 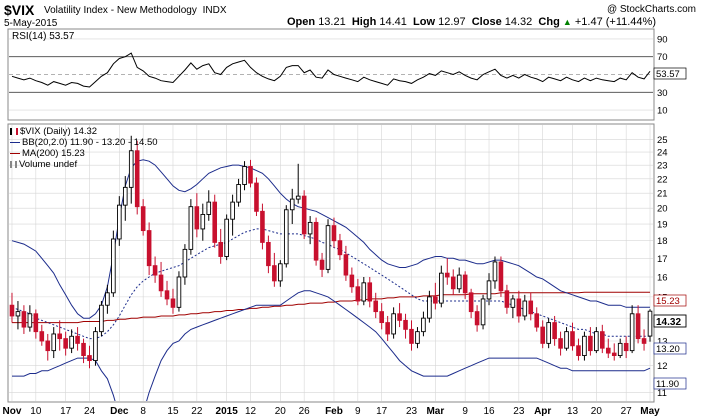 I want to click on ma-price-tag: 15.23, so click(x=670, y=300).